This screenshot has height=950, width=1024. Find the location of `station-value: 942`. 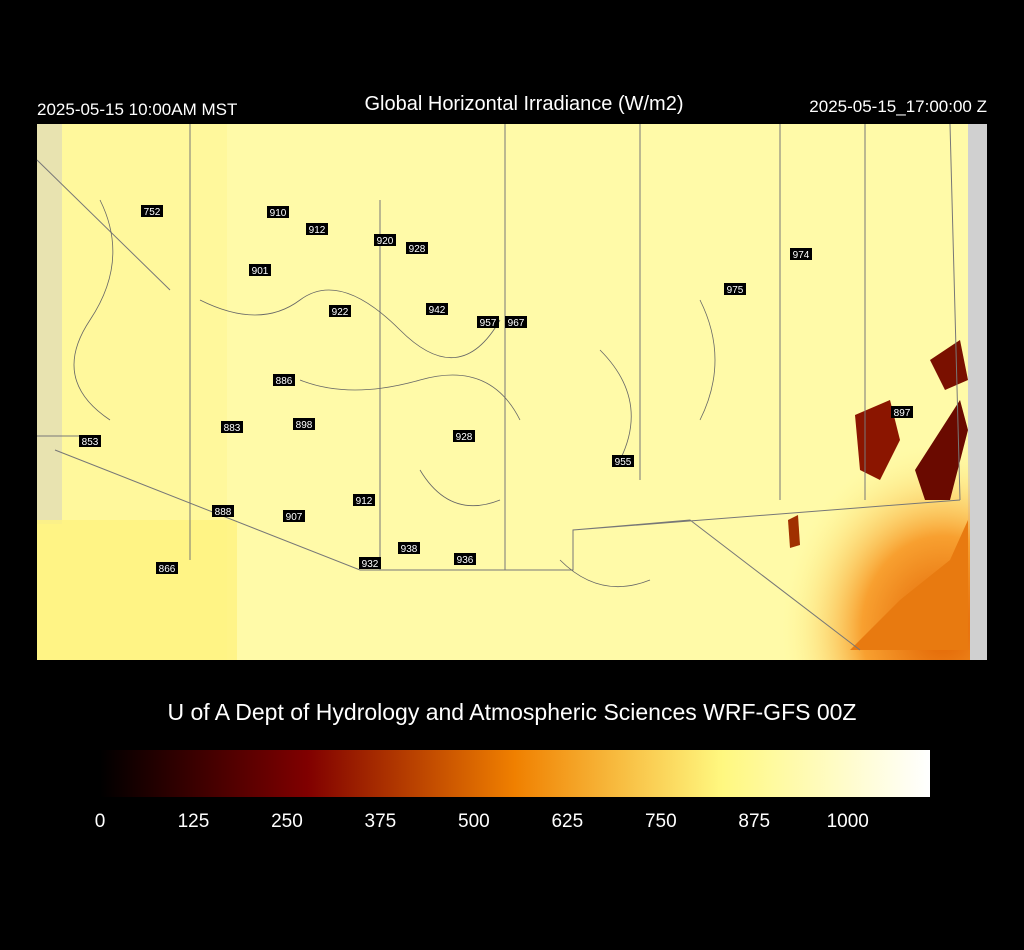

station-value: 942 is located at coordinates (437, 310).